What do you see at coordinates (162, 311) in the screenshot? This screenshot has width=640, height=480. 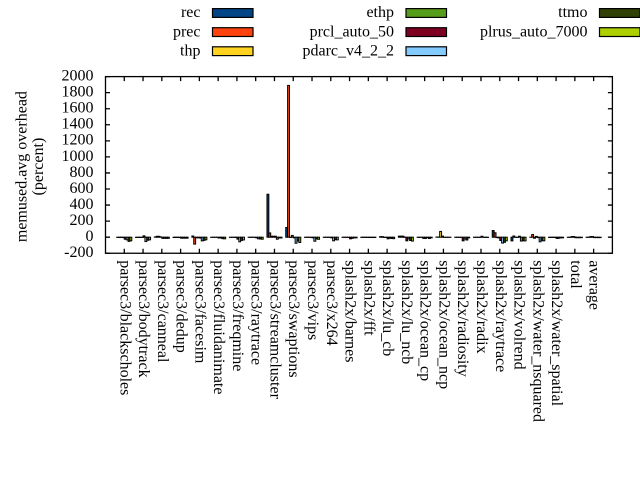 I see `svg-text: parsec3/canneal` at bounding box center [162, 311].